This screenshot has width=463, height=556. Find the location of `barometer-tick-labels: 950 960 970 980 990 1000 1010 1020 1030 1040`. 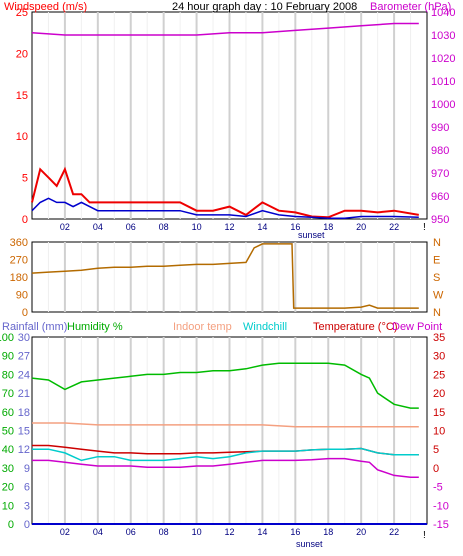

barometer-tick-labels: 950 960 970 980 990 1000 1010 1020 1030 1040 is located at coordinates (443, 116).